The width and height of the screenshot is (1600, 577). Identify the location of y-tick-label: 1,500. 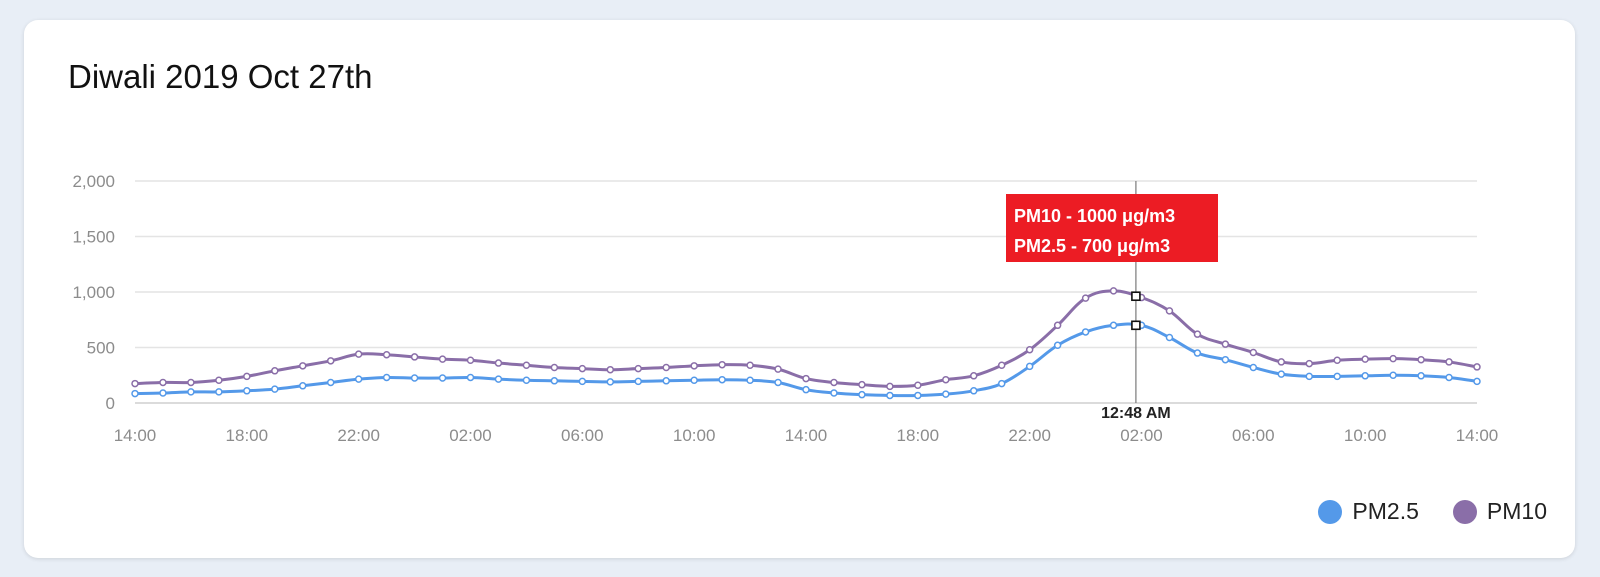
(93, 237).